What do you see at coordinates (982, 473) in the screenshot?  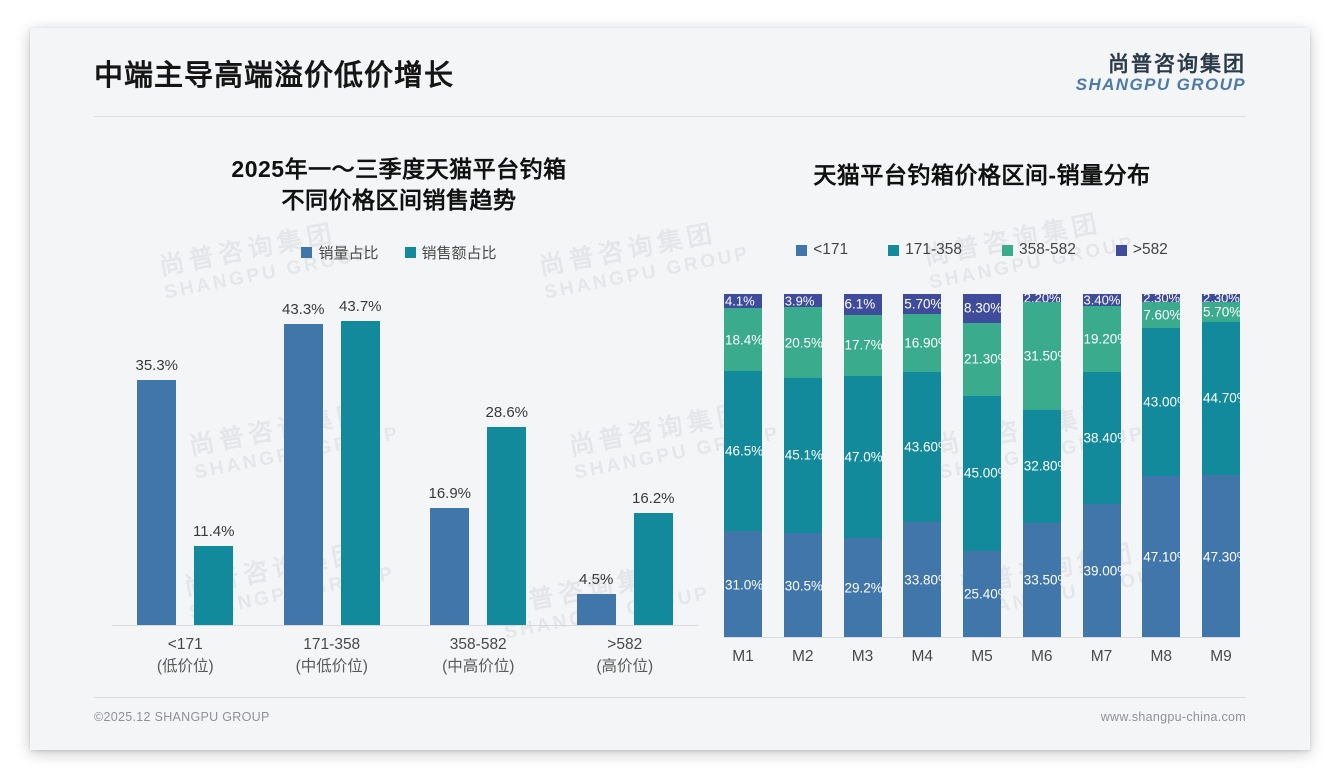 I see `stacked-bar-segment: 45.00%` at bounding box center [982, 473].